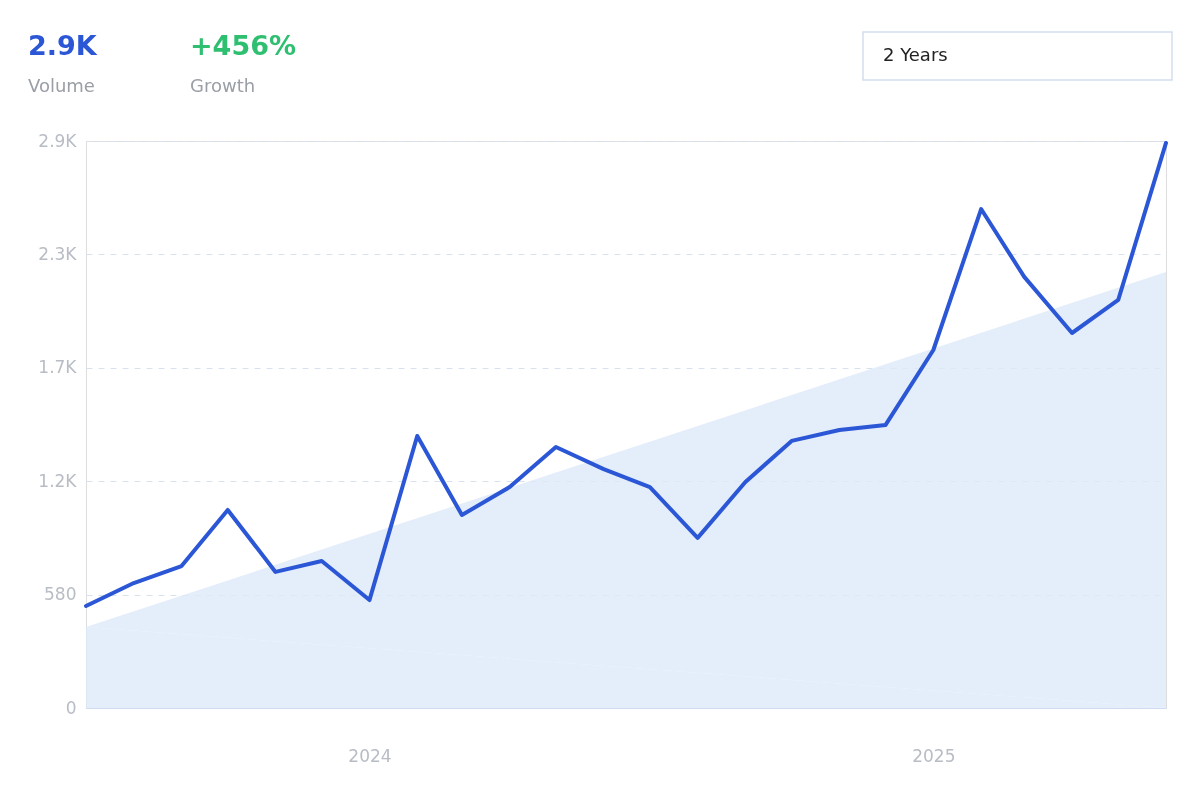 This screenshot has height=802, width=1200. I want to click on text: 2 Years, so click(915, 54).